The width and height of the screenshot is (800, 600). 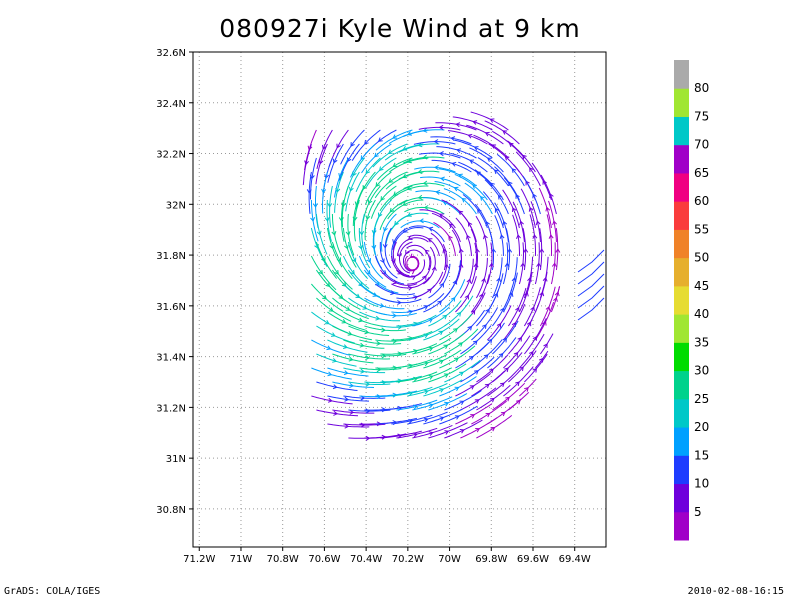 I want to click on x-tick-label: 69.8W, so click(x=491, y=559).